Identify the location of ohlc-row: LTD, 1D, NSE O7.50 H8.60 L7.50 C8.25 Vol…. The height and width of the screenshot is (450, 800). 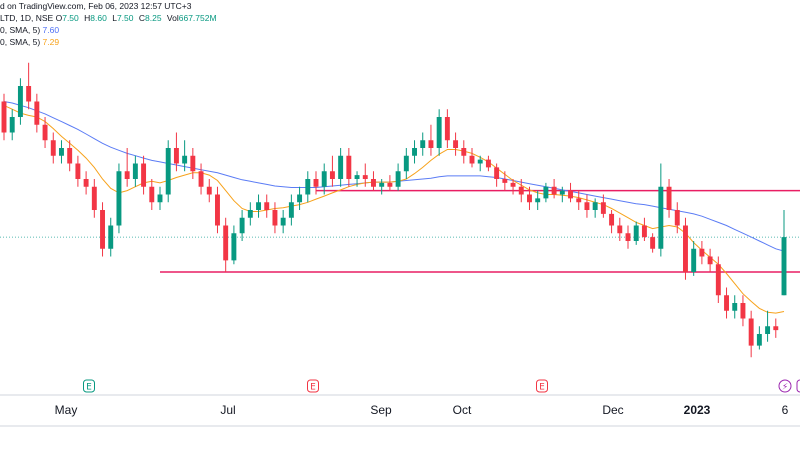
(110, 18).